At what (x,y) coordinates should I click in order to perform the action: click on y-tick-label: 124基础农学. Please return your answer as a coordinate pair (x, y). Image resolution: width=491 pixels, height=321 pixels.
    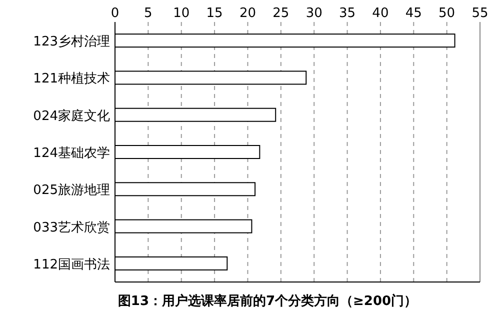
    Looking at the image, I should click on (71, 153).